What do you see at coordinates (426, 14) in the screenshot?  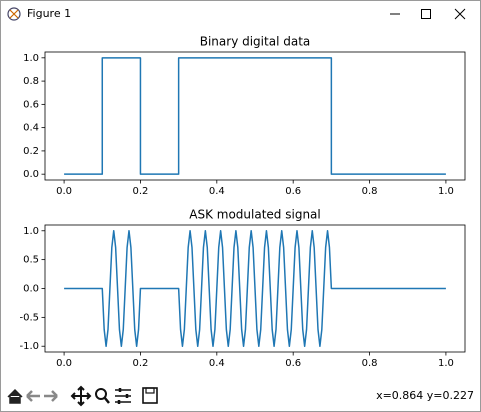 I see `maximize-button` at bounding box center [426, 14].